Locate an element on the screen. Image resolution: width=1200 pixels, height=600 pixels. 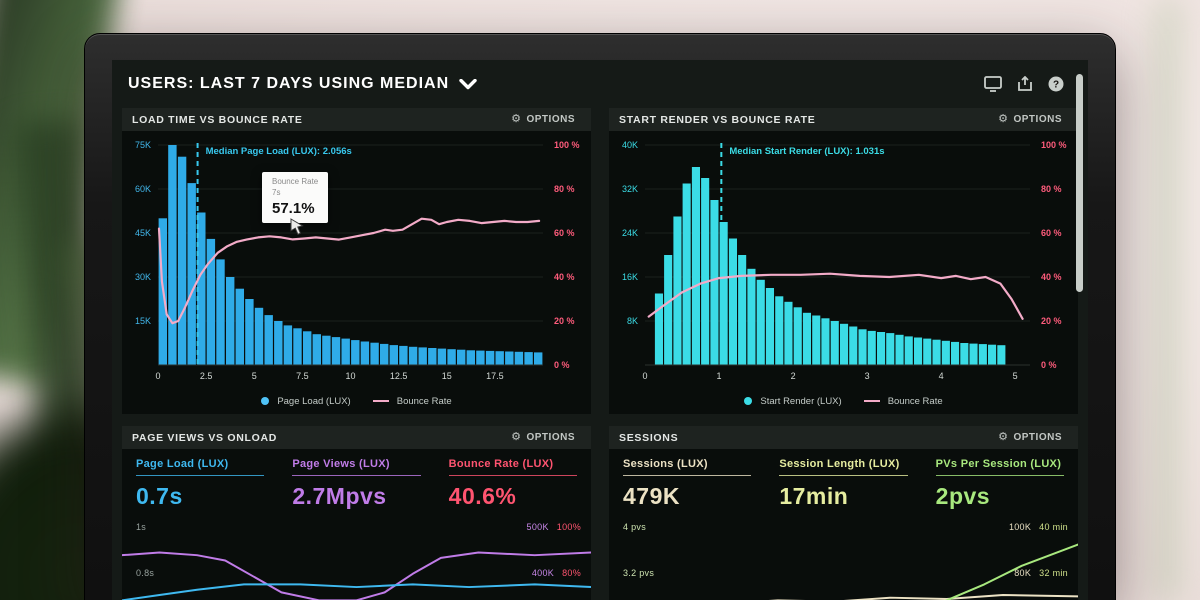
metric-bounce-rate: Bounce Rate (LUX) 40.6% is located at coordinates (513, 484).